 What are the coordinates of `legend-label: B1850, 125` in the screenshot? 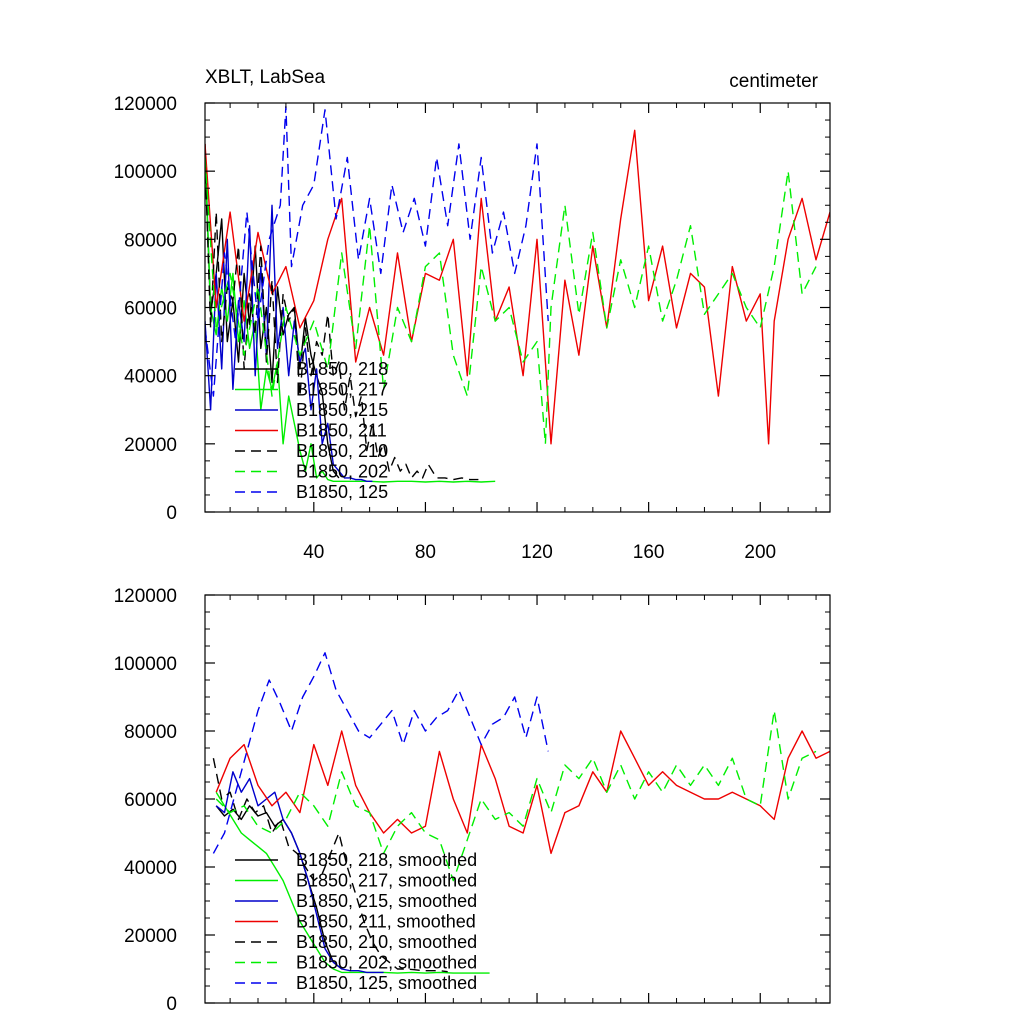 It's located at (342, 492).